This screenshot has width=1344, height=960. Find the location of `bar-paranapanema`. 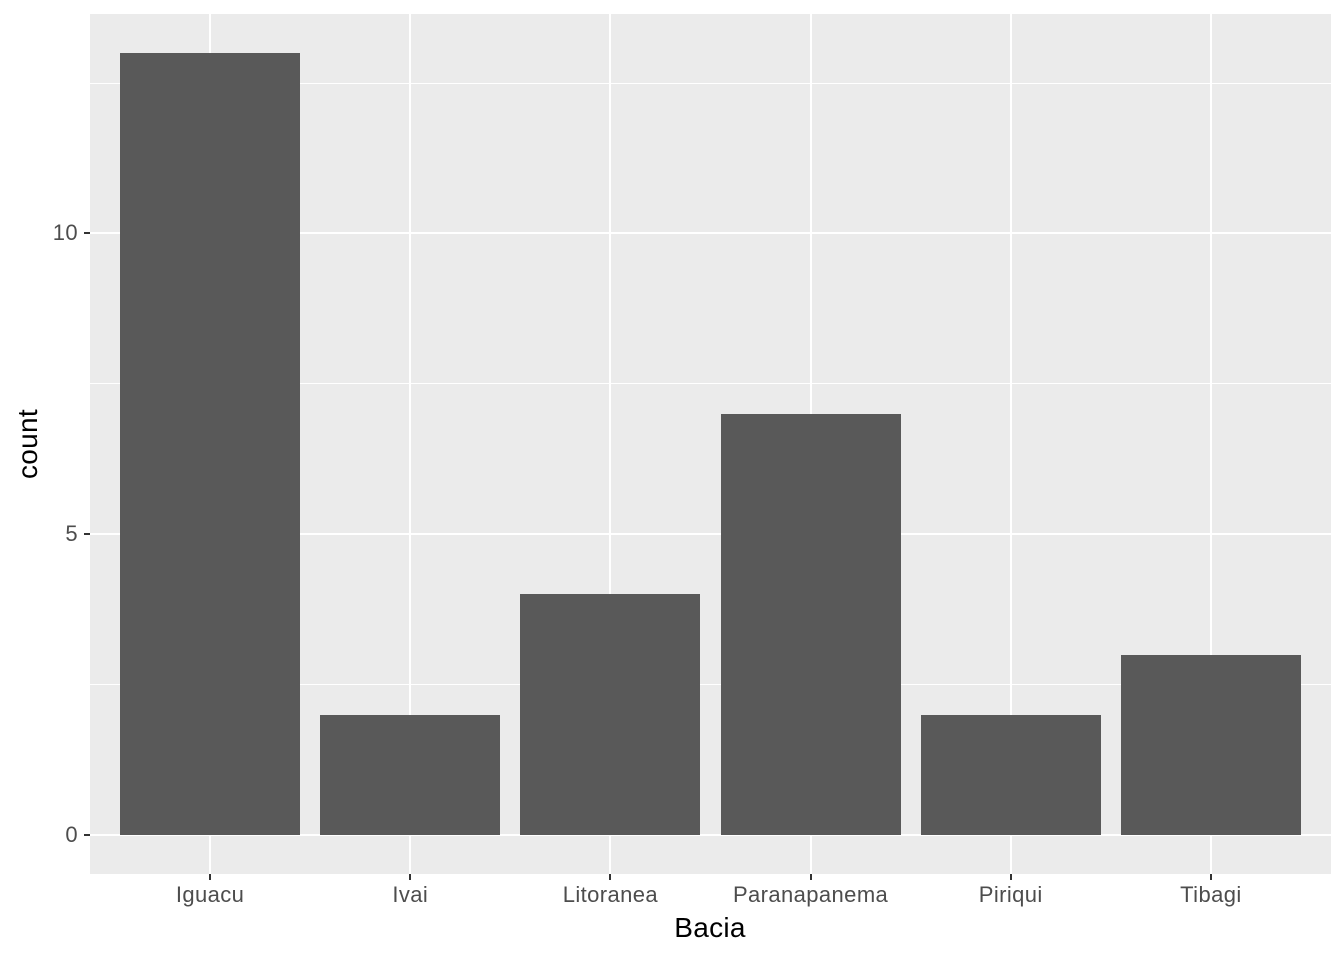

bar-paranapanema is located at coordinates (810, 624).